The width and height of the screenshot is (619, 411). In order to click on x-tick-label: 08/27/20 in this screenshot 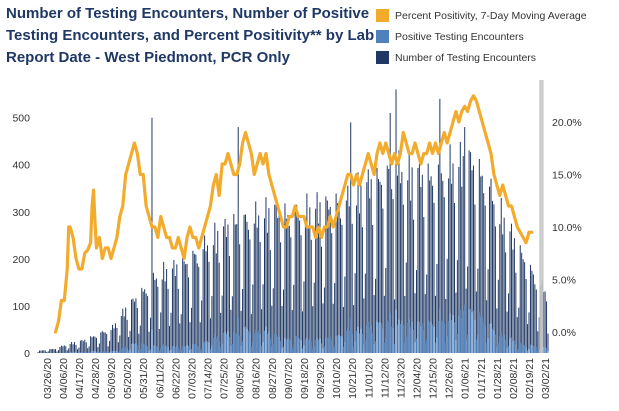, I will do `click(273, 378)`.